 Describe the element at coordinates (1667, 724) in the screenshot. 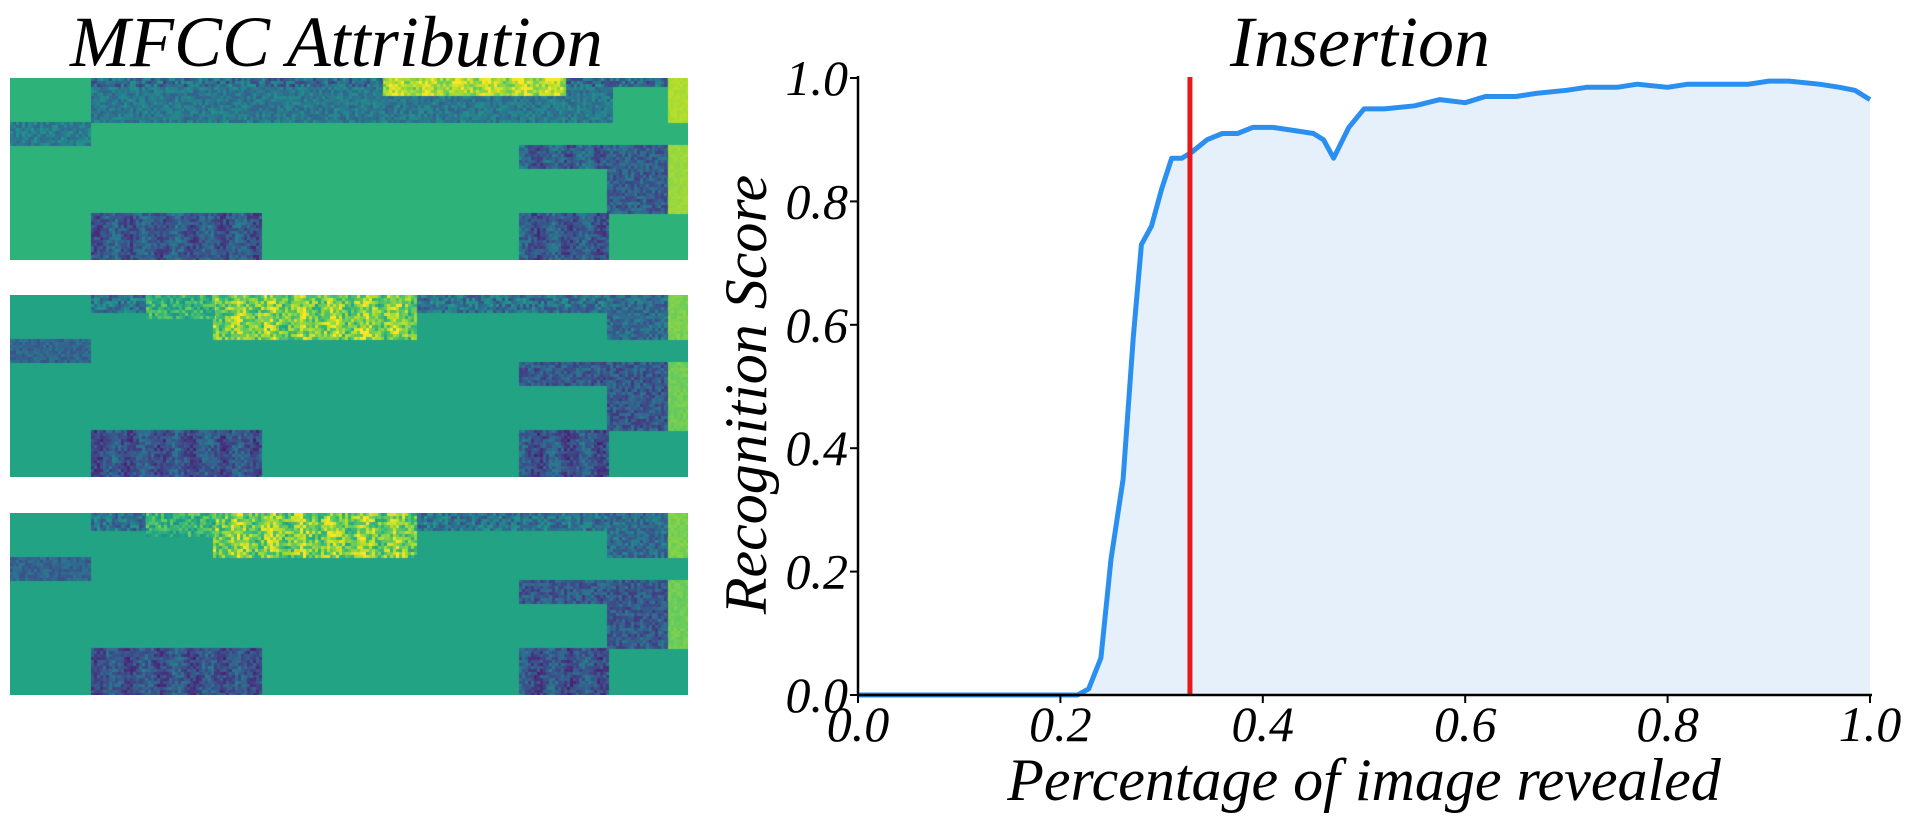

I see `x-tick-label: 0.8` at that location.